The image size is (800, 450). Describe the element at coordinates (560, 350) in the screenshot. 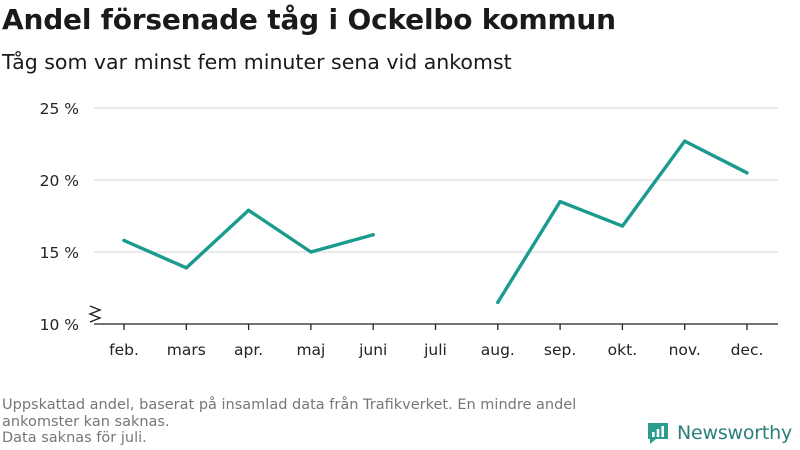

I see `x-tick-label: sep.` at that location.